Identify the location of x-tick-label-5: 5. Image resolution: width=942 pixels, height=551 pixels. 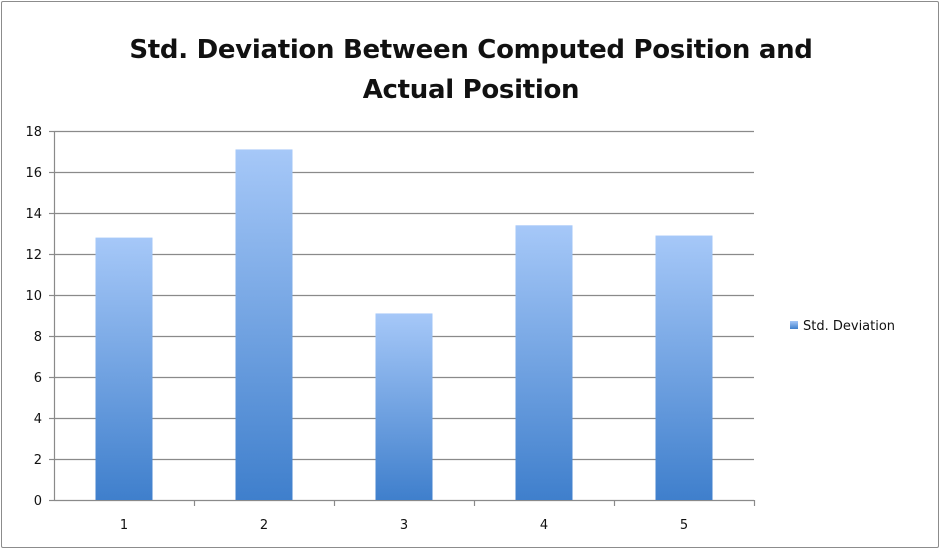
(684, 525).